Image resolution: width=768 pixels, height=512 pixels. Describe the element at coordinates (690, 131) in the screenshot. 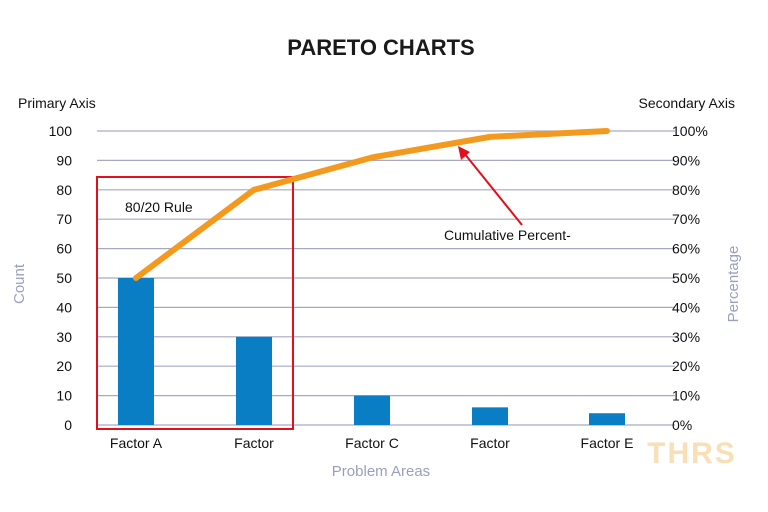

I see `y2-tick-label: 100%` at that location.